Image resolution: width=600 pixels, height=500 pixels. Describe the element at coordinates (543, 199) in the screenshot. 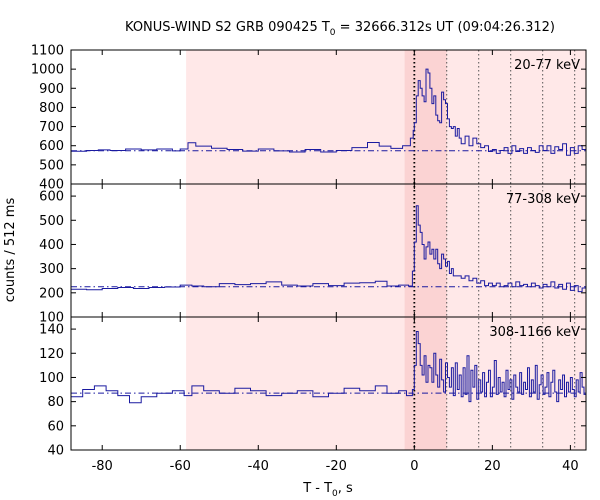

I see `band-label-77-308keV: 77-308 keV` at that location.